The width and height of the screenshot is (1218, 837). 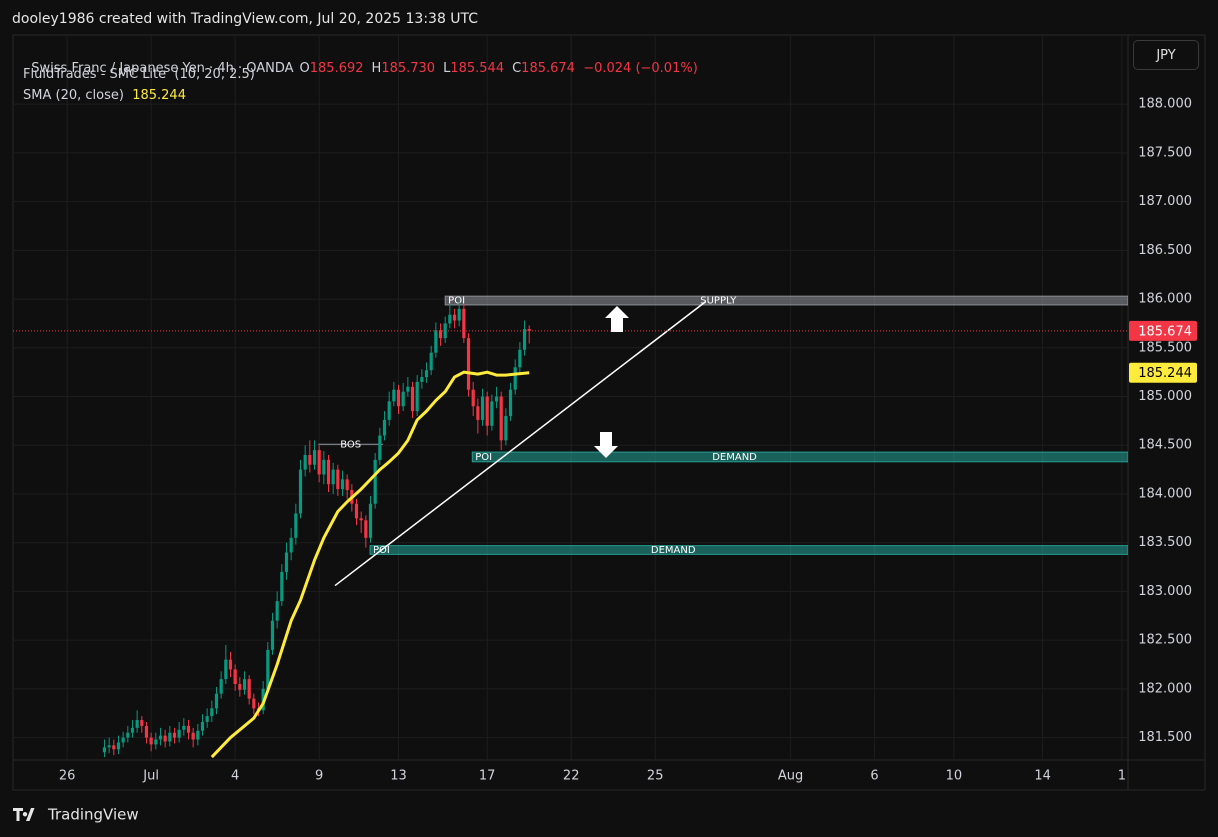 I want to click on sma-tag-label: 185.244, so click(x=1165, y=373).